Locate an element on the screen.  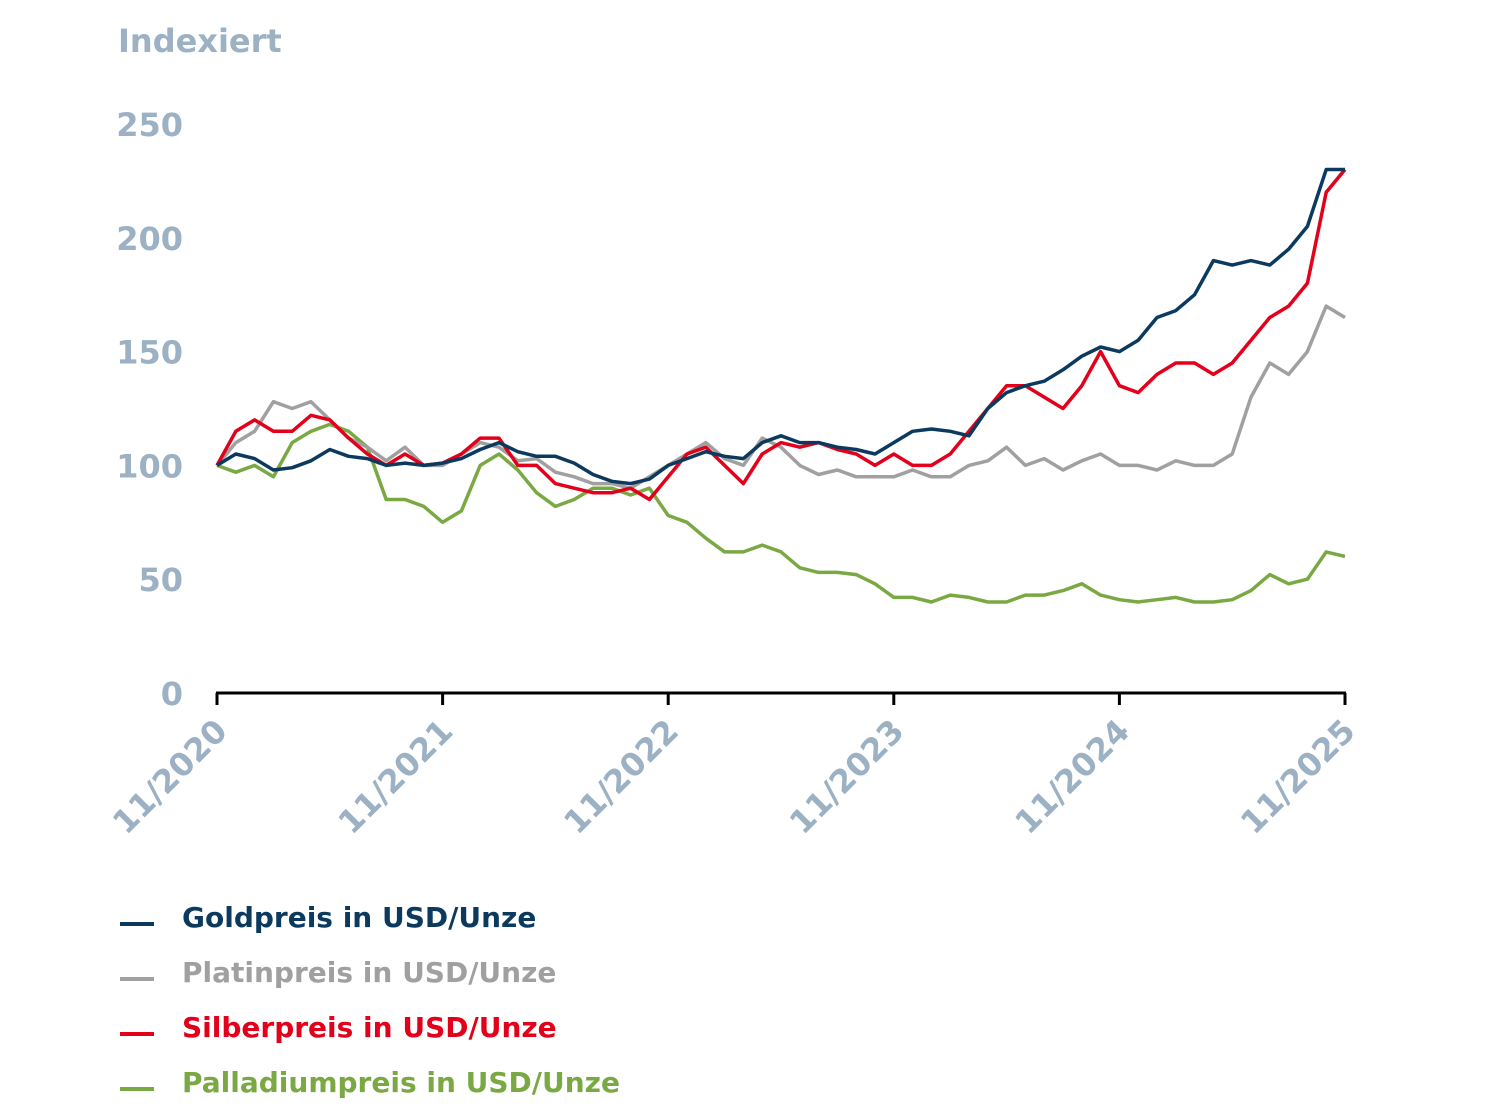
y-tick-label: 150 is located at coordinates (149, 353).